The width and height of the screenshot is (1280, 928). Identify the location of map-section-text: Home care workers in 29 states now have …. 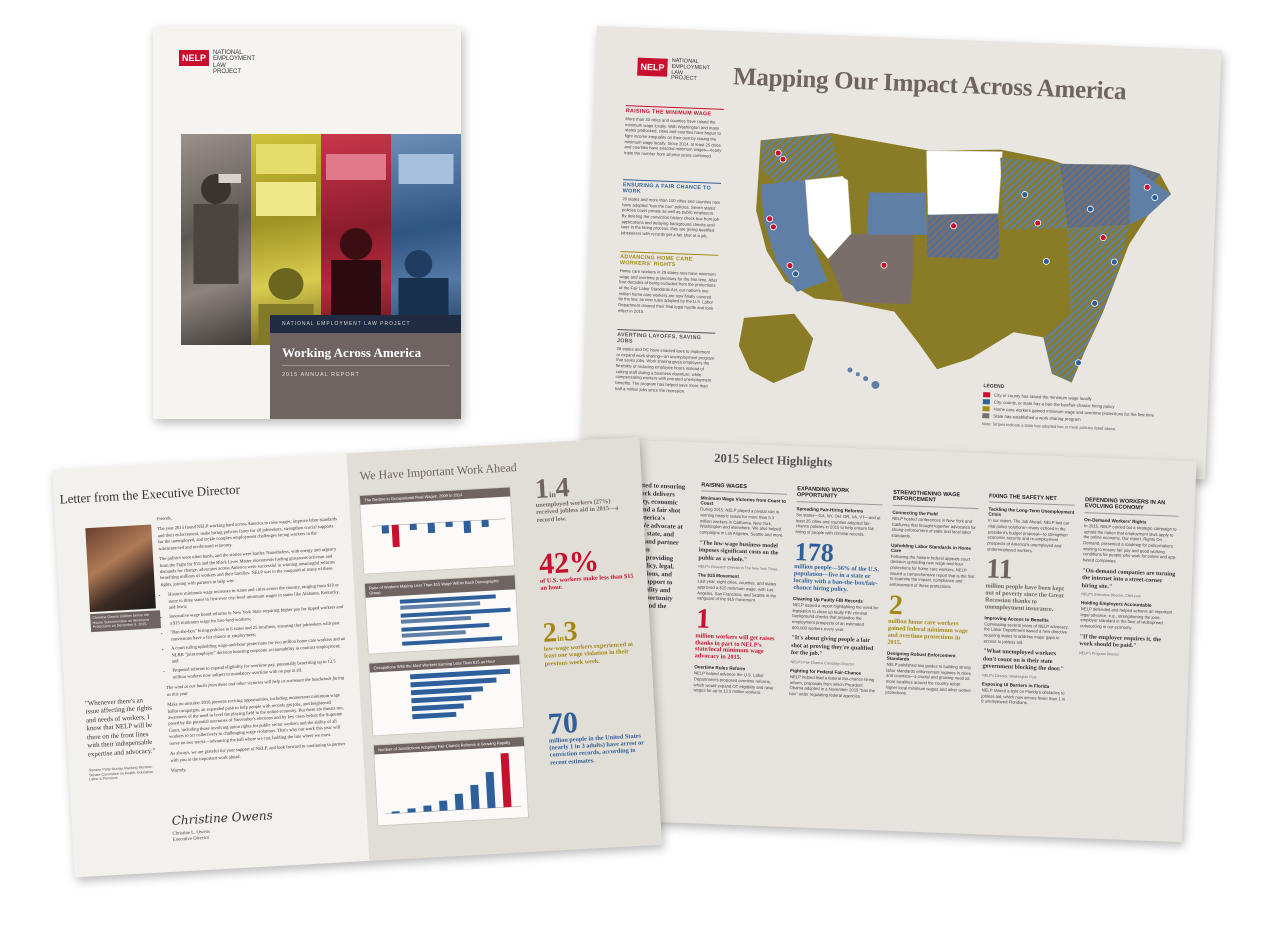
(668, 291).